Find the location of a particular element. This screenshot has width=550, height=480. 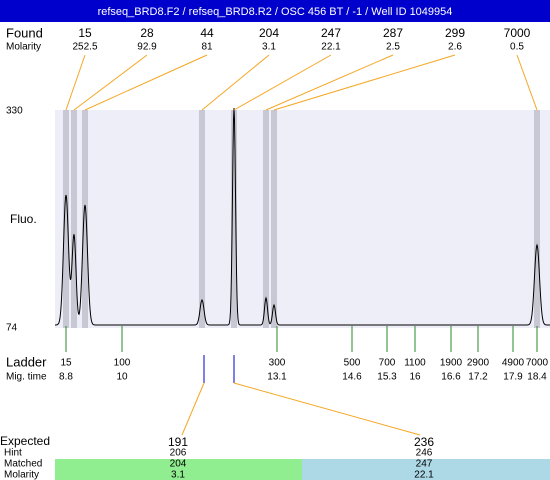

ladder-time: 17.9 is located at coordinates (513, 377).